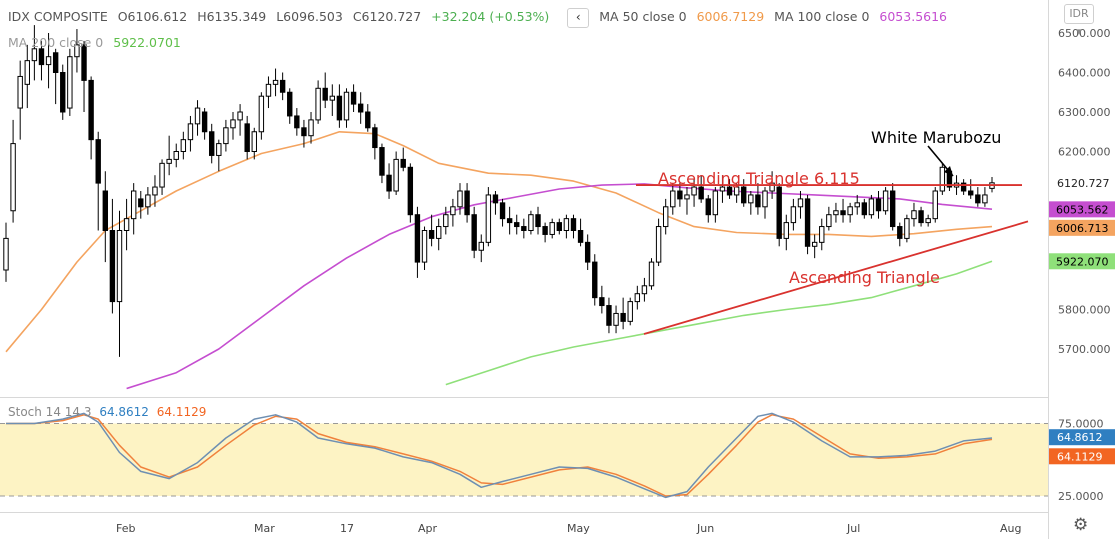  I want to click on stoch-tag-bg, so click(1082, 437).